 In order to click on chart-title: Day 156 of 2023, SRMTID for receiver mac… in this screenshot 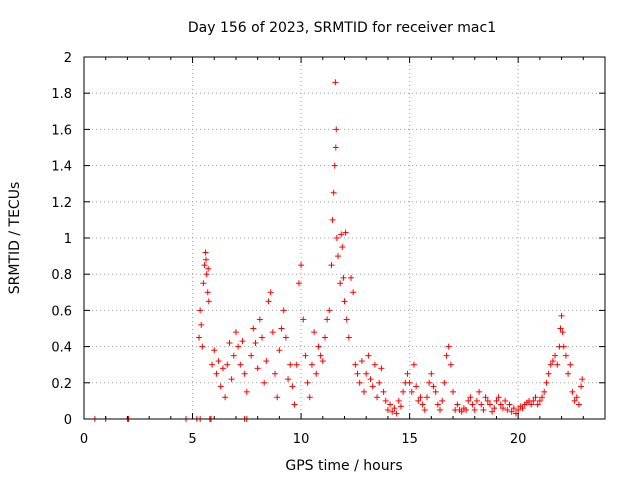, I will do `click(342, 28)`.